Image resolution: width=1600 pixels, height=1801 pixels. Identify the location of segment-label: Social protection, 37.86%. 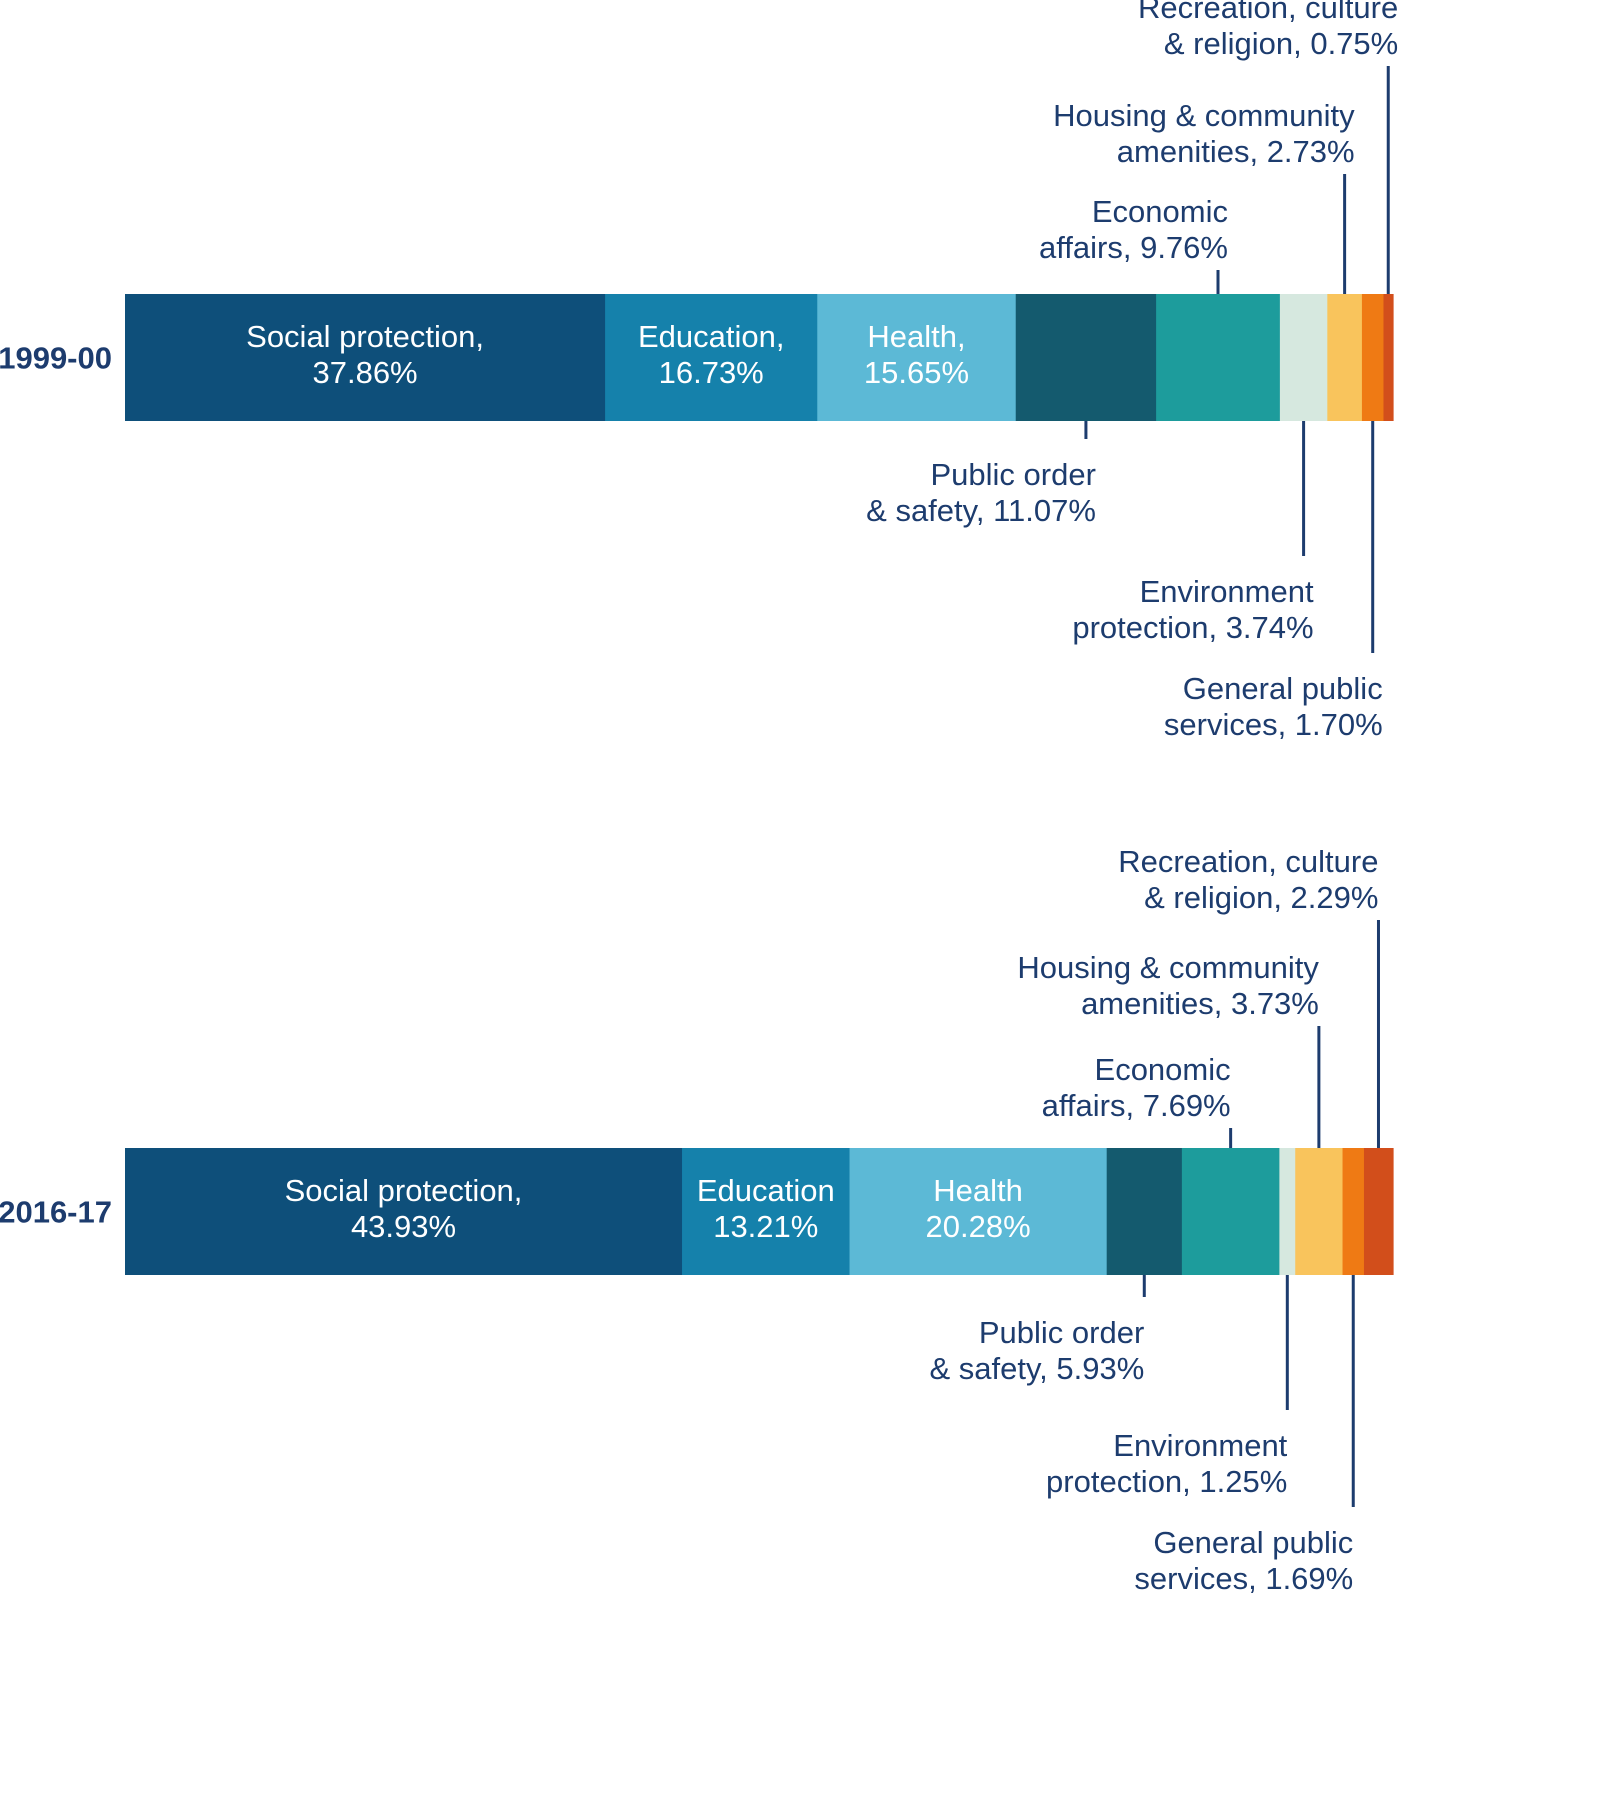
(365, 354).